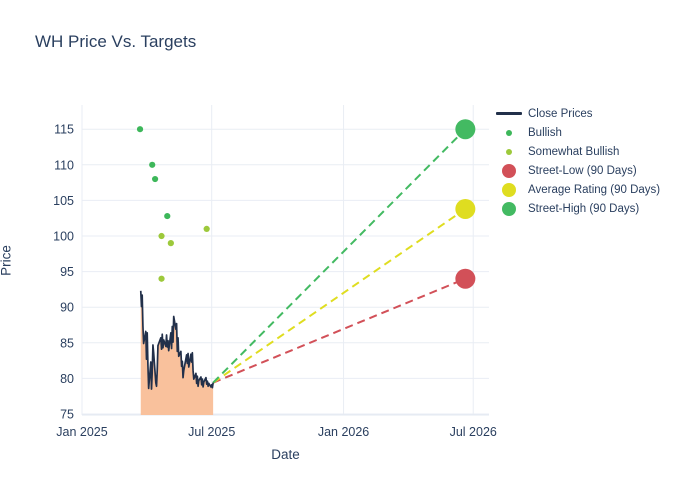 The height and width of the screenshot is (500, 700). Describe the element at coordinates (211, 432) in the screenshot. I see `x-tick-label: Jul 2025` at that location.